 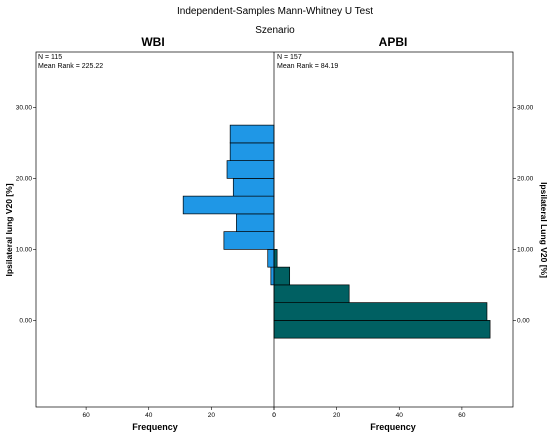 I want to click on y-tick-label-left: 20.00, so click(x=24, y=179).